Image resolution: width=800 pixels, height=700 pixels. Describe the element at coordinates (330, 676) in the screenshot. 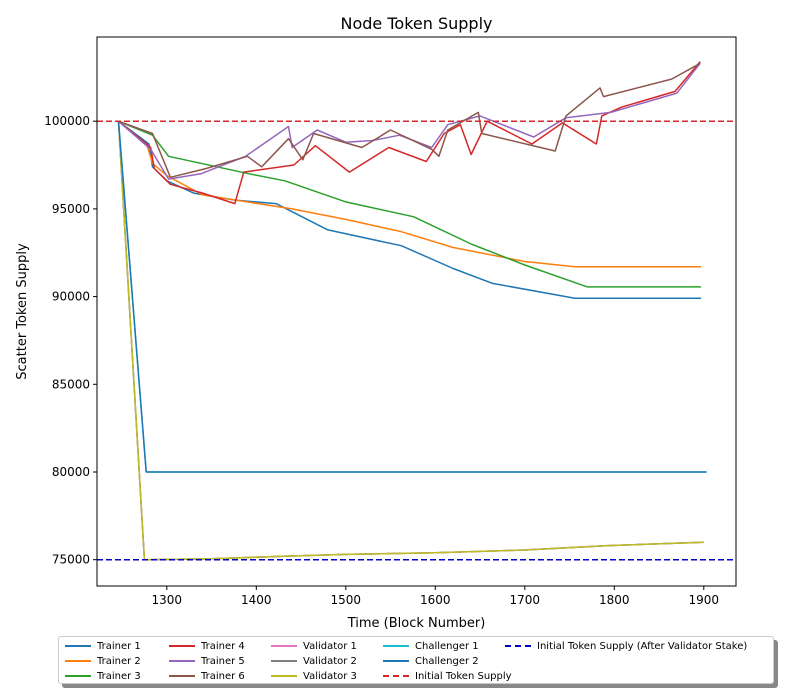

I see `legend-label: Validator 3` at that location.